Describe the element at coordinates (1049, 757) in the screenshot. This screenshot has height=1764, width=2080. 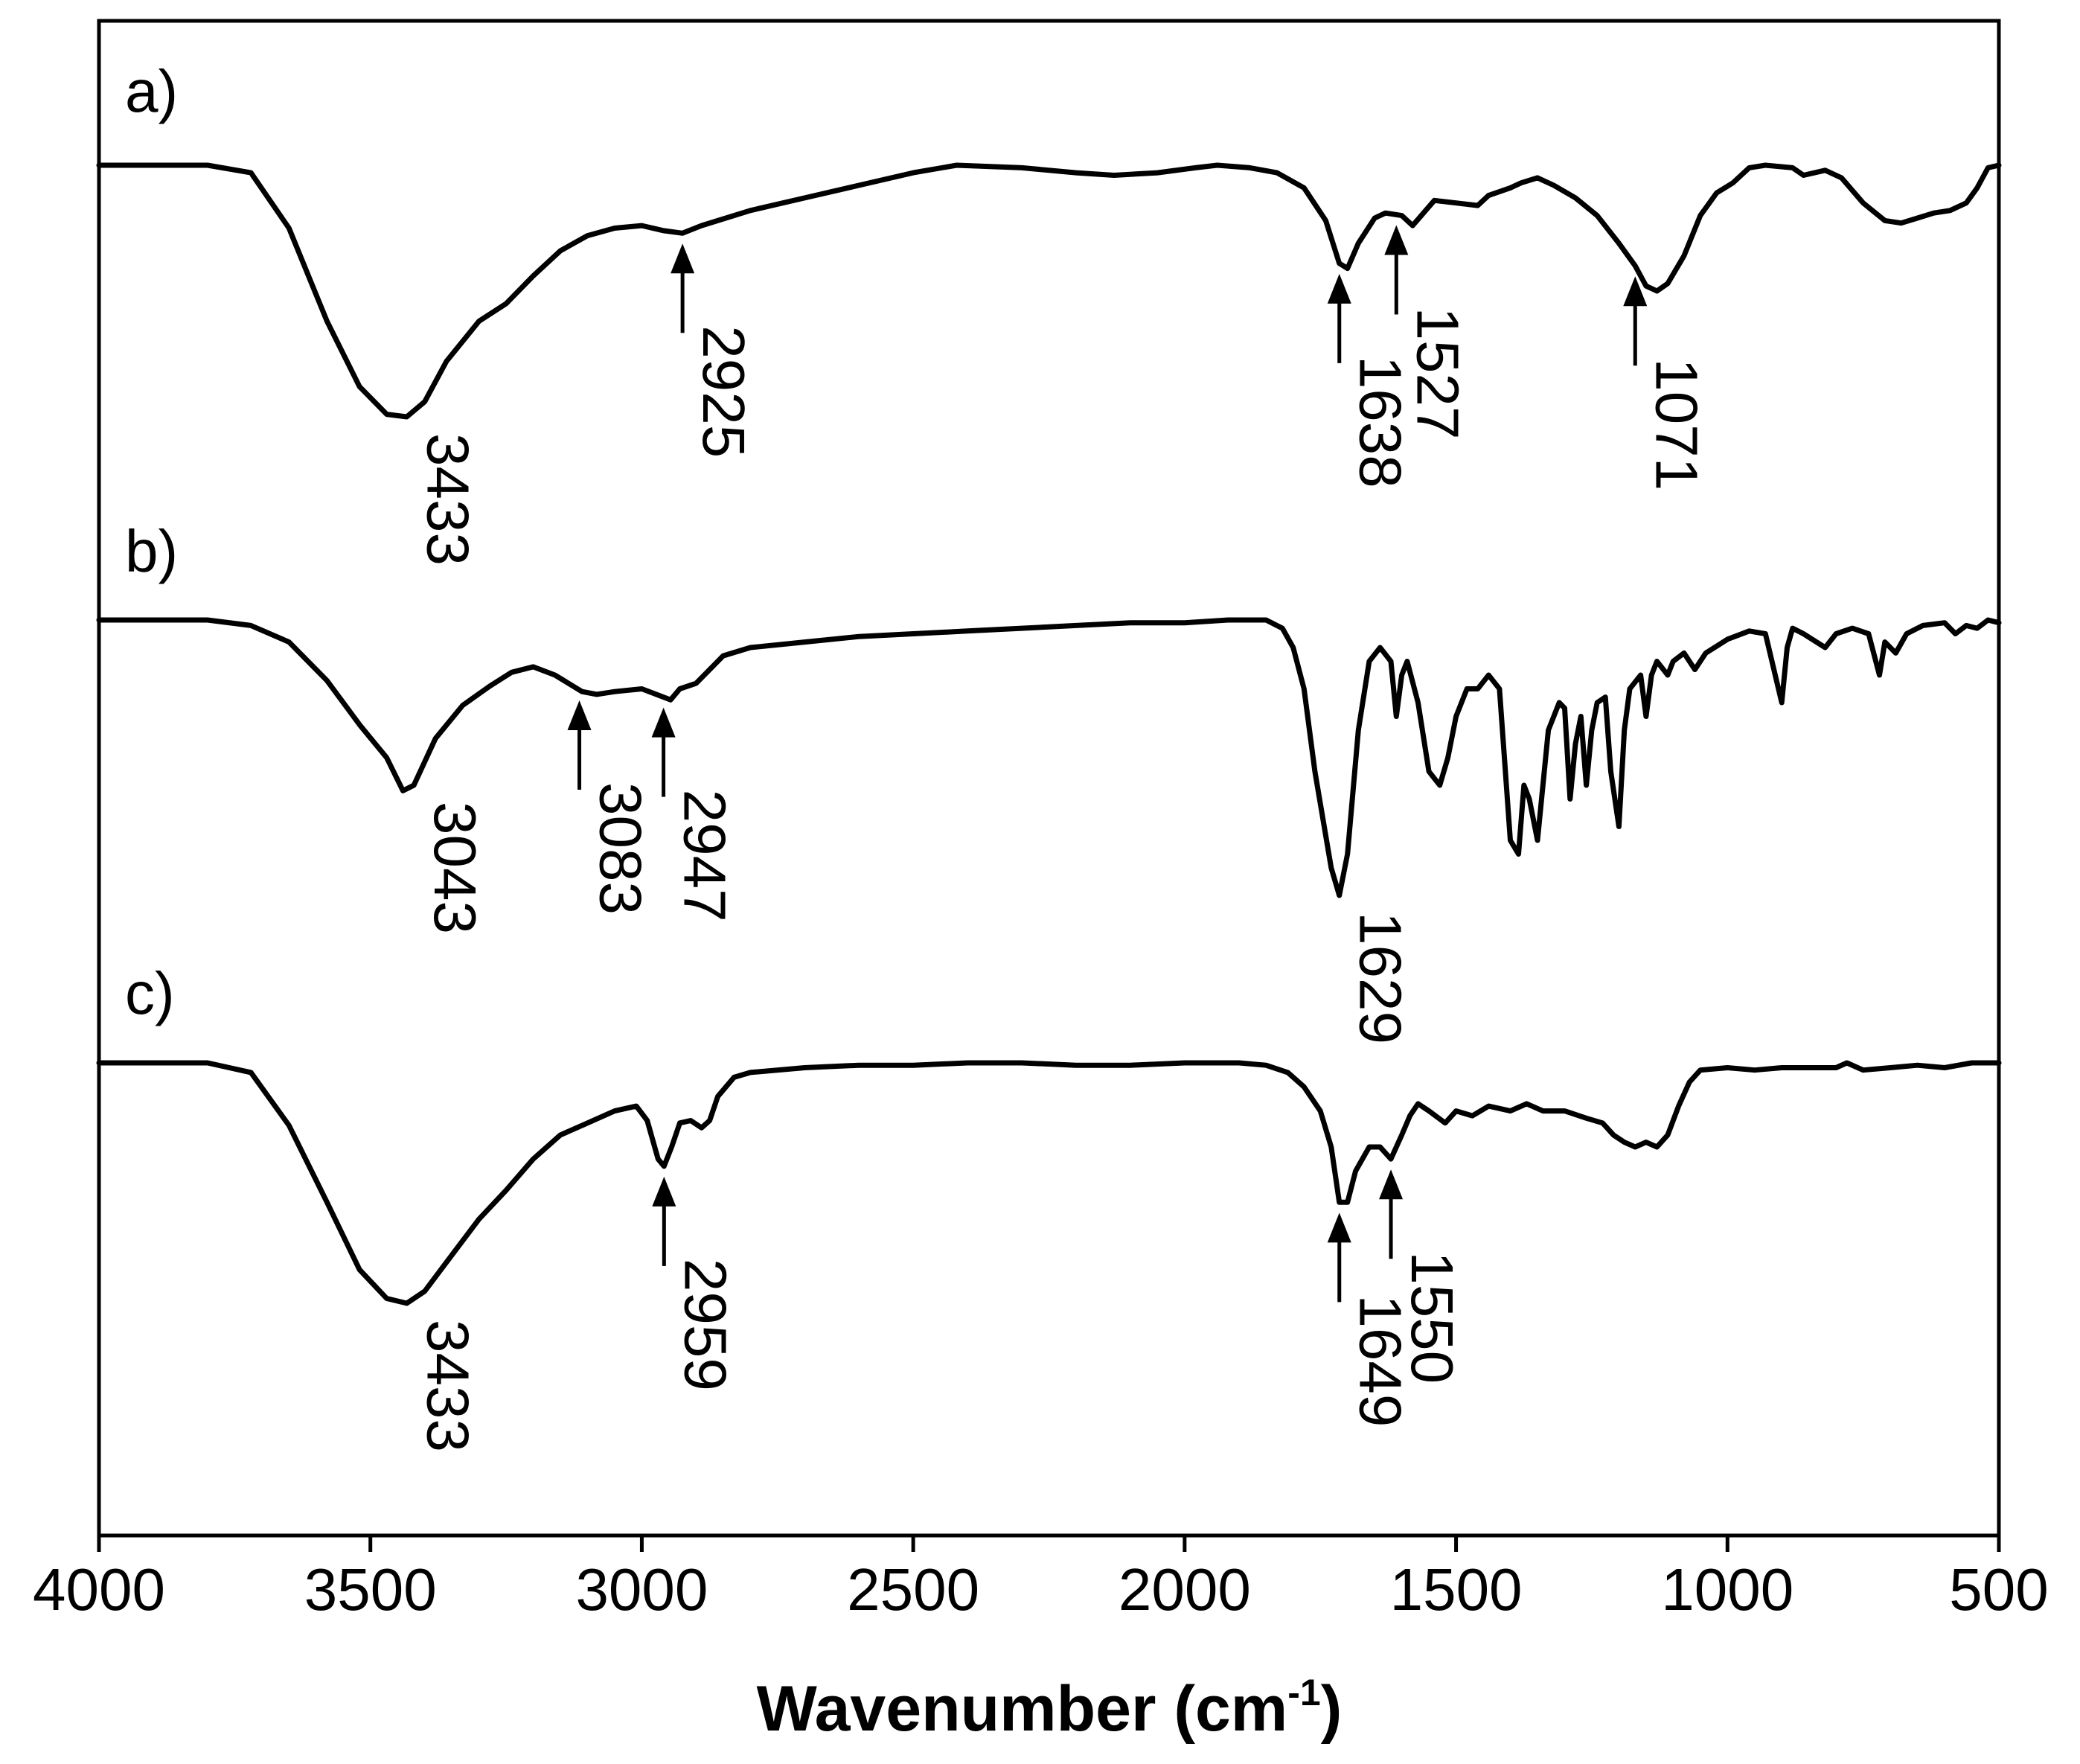
I see `spectrum-line-b` at that location.